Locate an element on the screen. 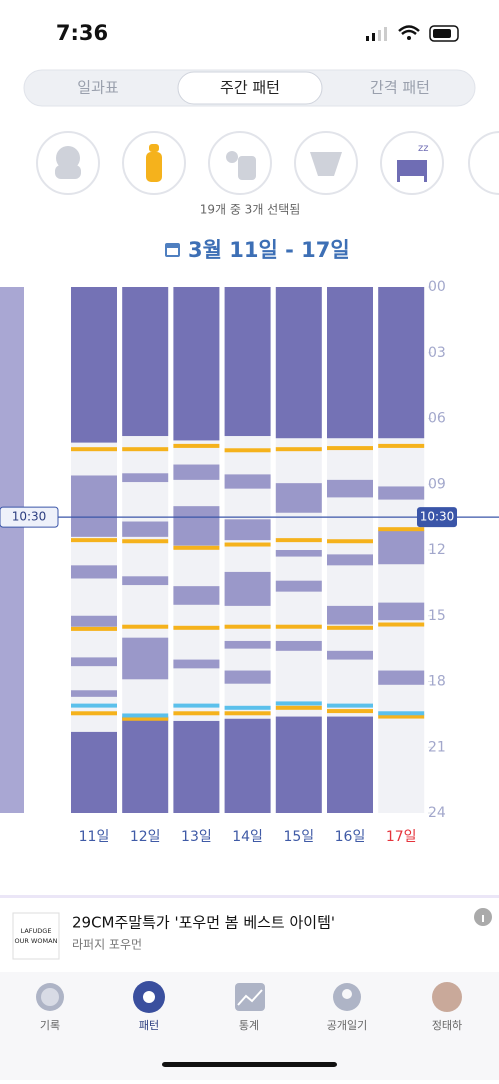 This screenshot has height=1084, width=499. home-indicator is located at coordinates (249, 1064).